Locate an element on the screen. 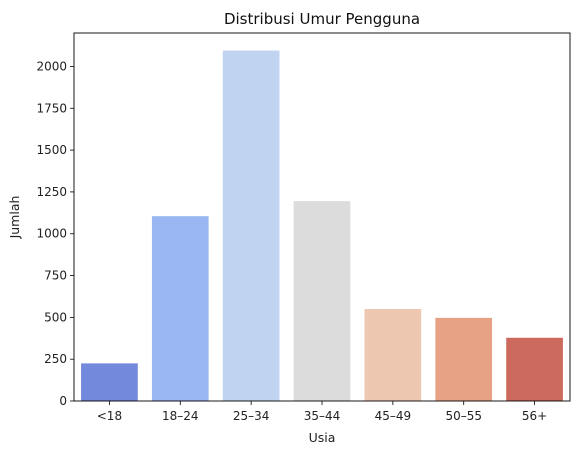 This screenshot has height=455, width=580. chart-title: Distribusi Umur Pengguna is located at coordinates (322, 19).